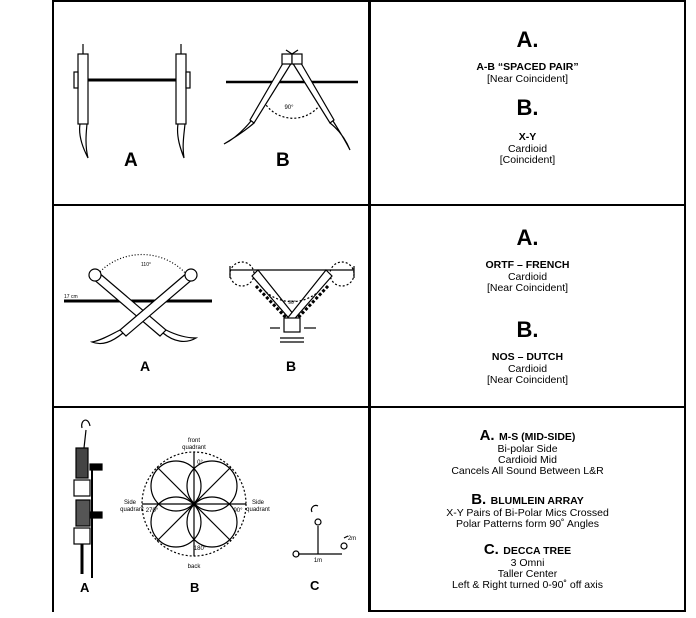  I want to click on row2-b-title: NOS – DUTCH, so click(527, 357).